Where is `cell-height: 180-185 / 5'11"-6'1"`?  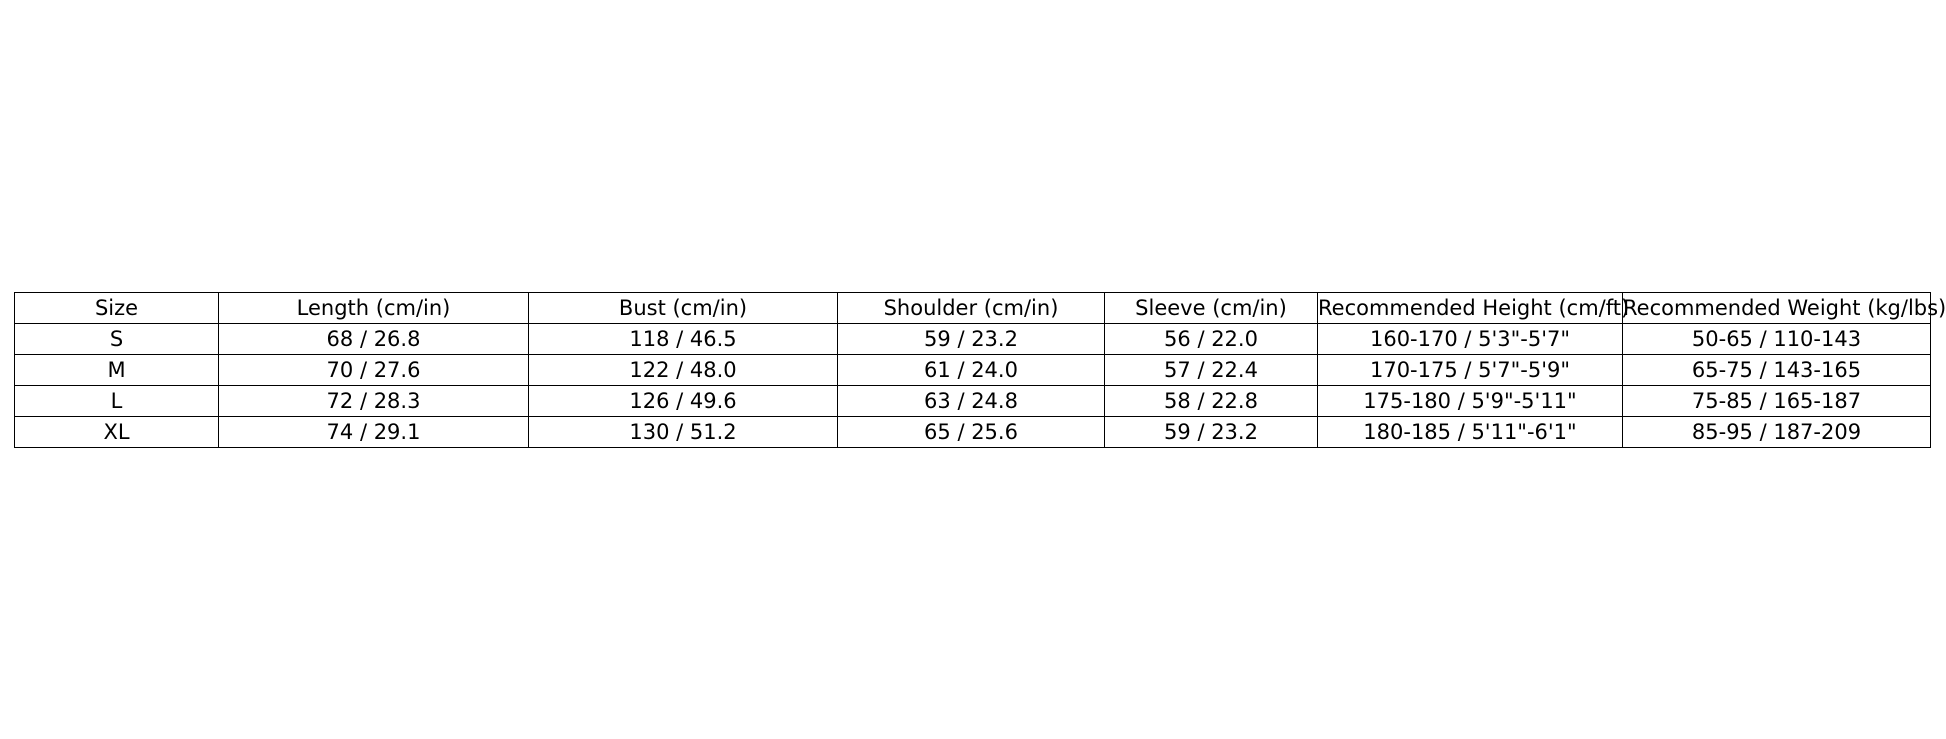
cell-height: 180-185 / 5'11"-6'1" is located at coordinates (1470, 432).